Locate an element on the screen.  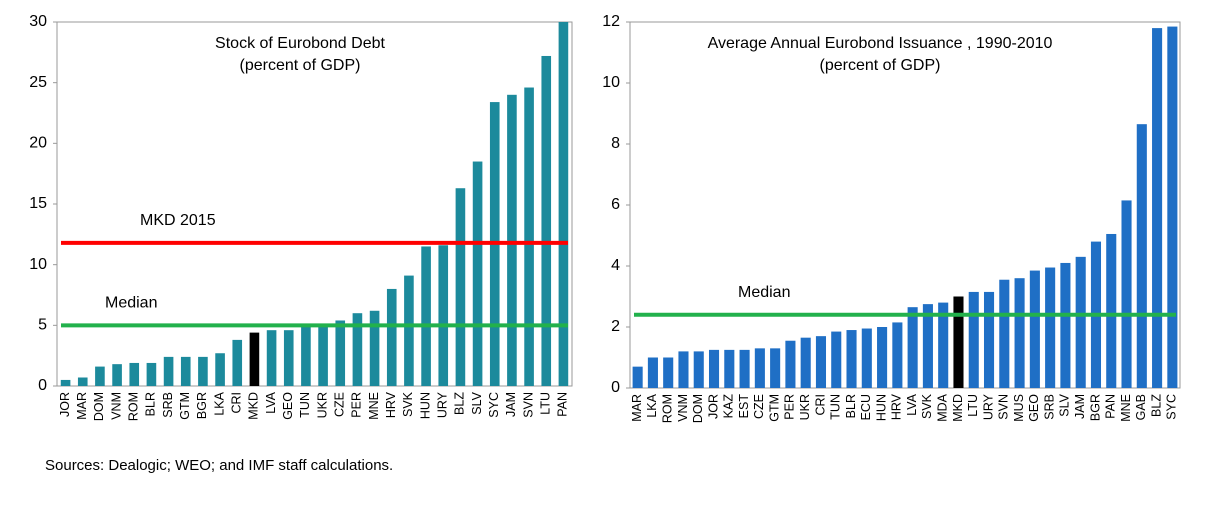
x-tick-label: SVK is located at coordinates (927, 406).